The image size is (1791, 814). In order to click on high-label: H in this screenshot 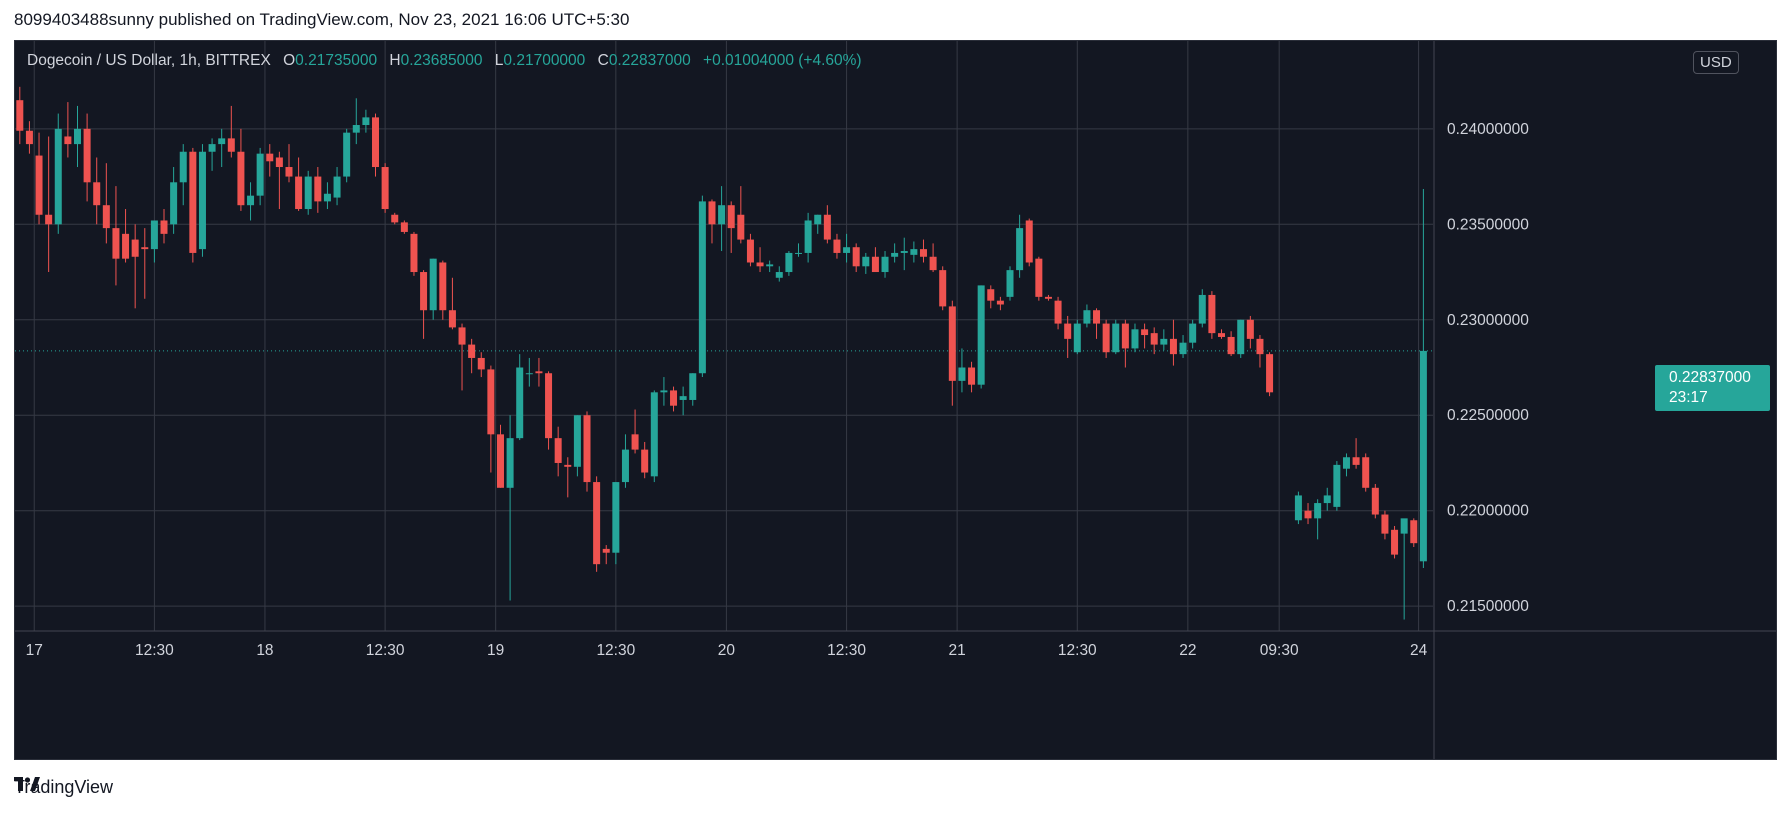, I will do `click(395, 60)`.